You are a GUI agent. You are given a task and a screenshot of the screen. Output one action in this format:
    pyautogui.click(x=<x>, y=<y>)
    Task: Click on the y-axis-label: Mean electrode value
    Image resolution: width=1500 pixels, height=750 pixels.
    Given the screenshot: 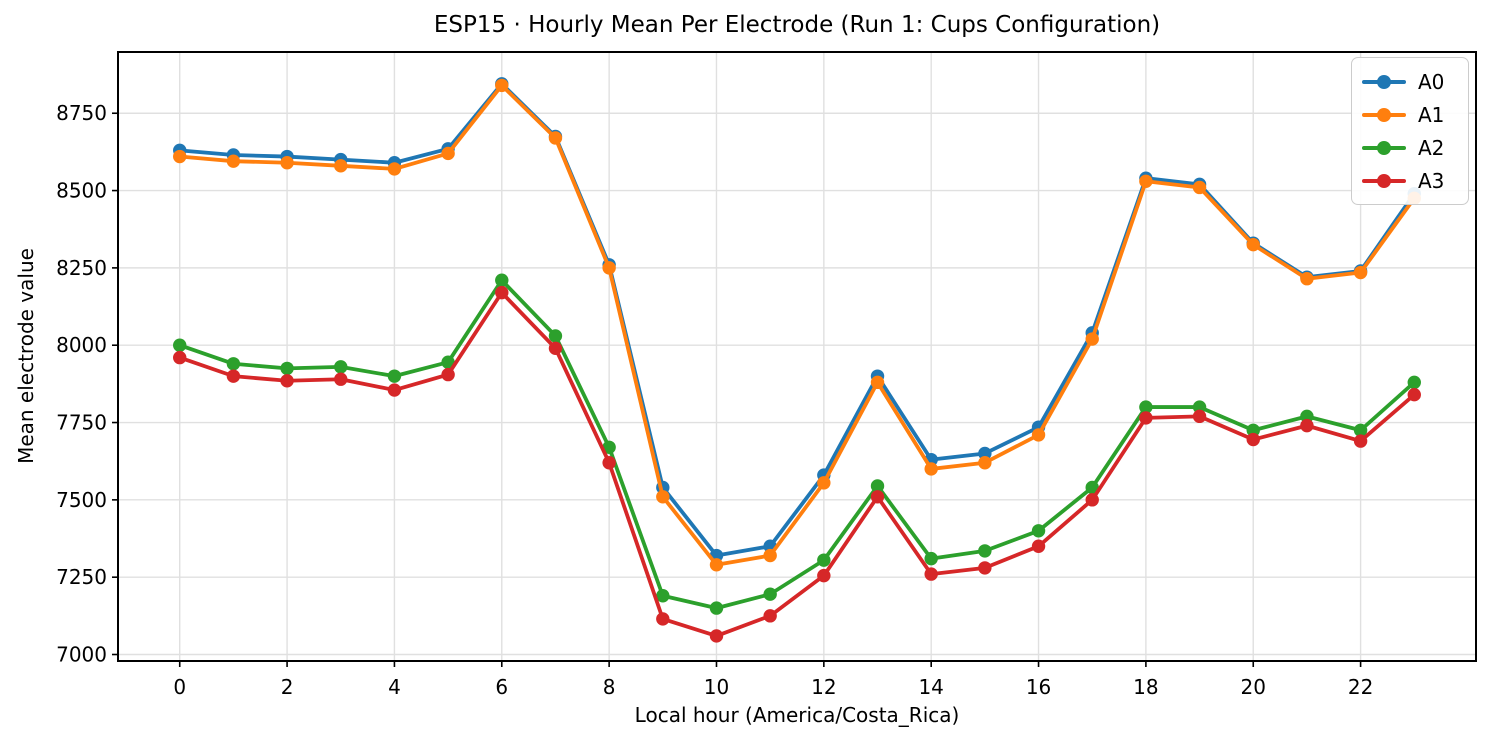 What is the action you would take?
    pyautogui.click(x=26, y=356)
    